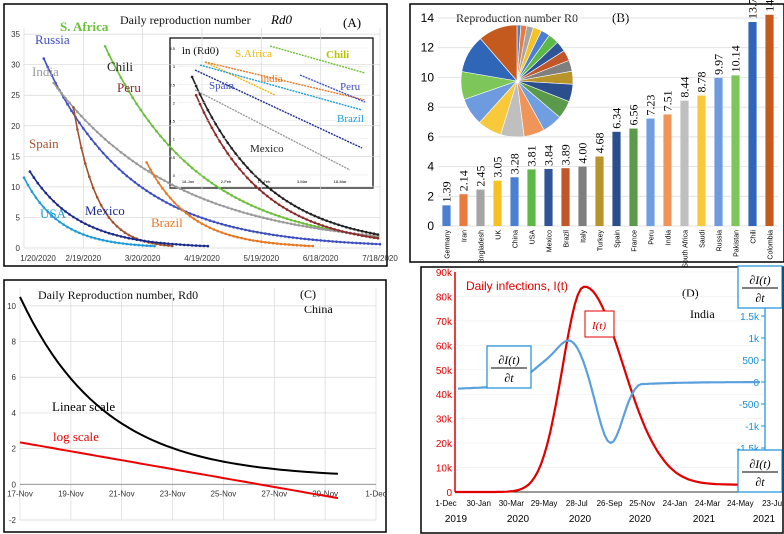 Image resolution: width=784 pixels, height=534 pixels. I want to click on pie-slice, so click(498, 53).